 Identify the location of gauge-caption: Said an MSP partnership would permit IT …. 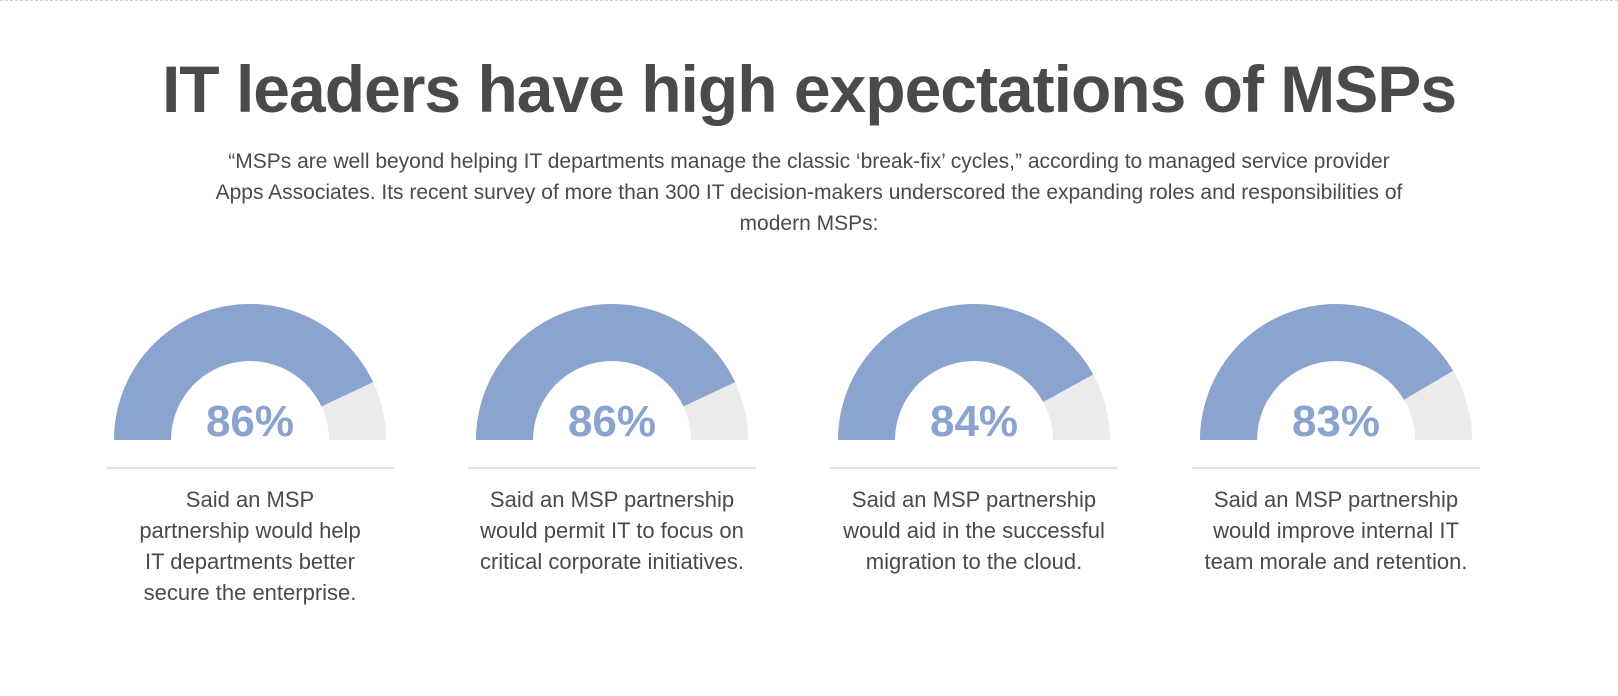
(612, 530).